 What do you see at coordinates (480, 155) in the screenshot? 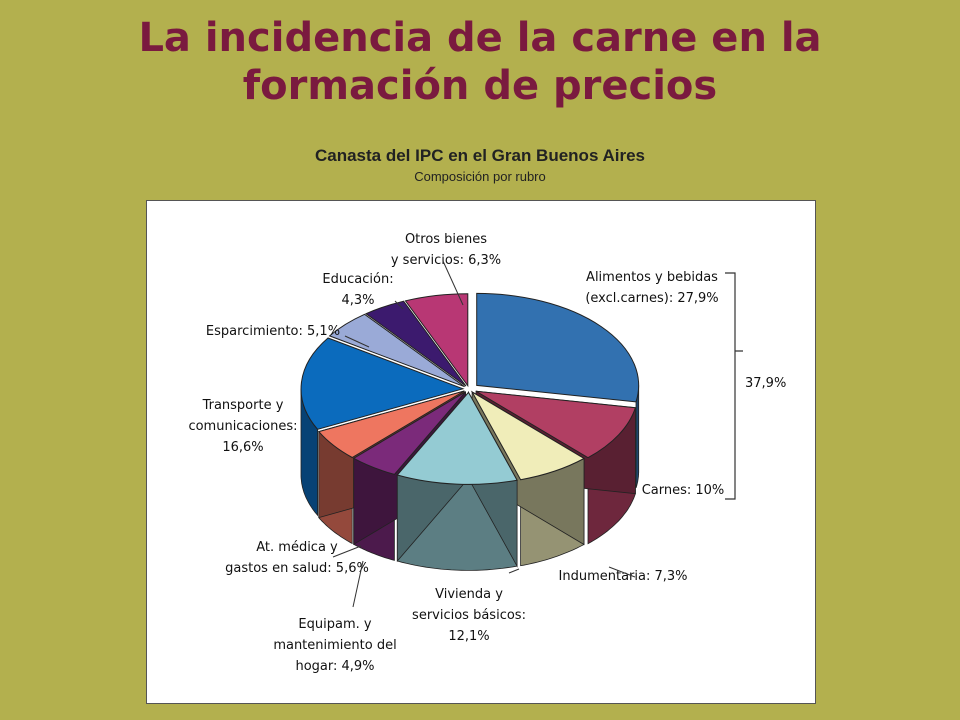
I see `chart-title: Canasta del IPC en el Gran Buenos Aires` at bounding box center [480, 155].